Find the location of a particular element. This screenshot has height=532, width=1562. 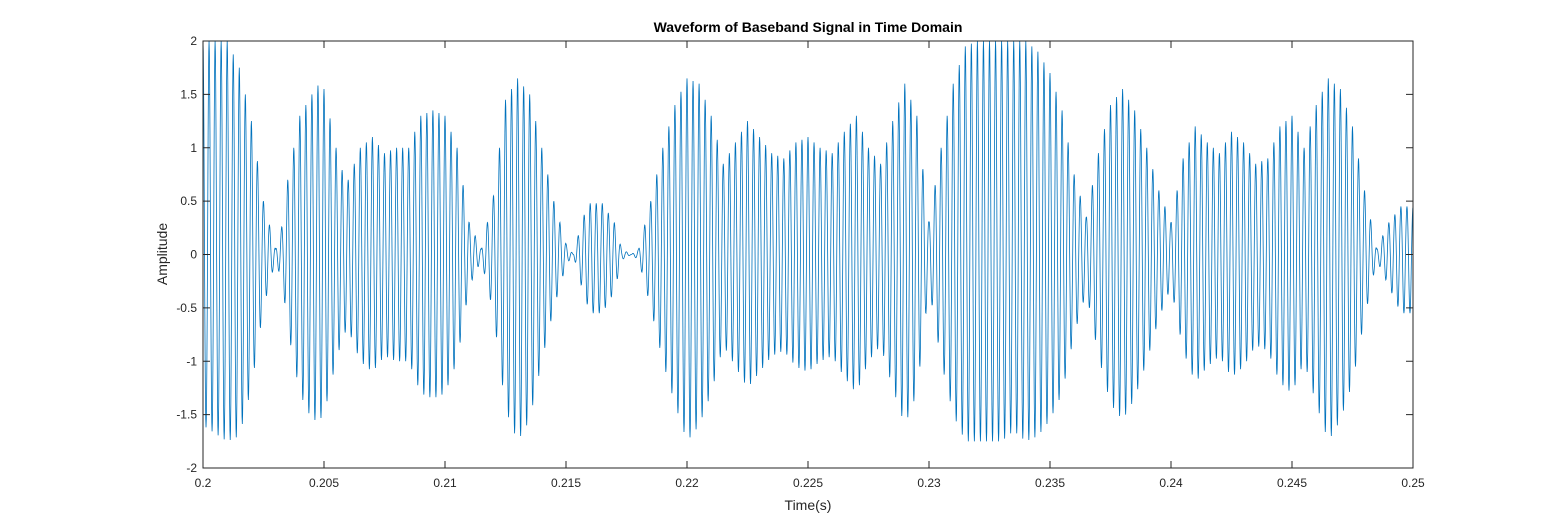

x-tick-label: 0.25 is located at coordinates (1413, 483).